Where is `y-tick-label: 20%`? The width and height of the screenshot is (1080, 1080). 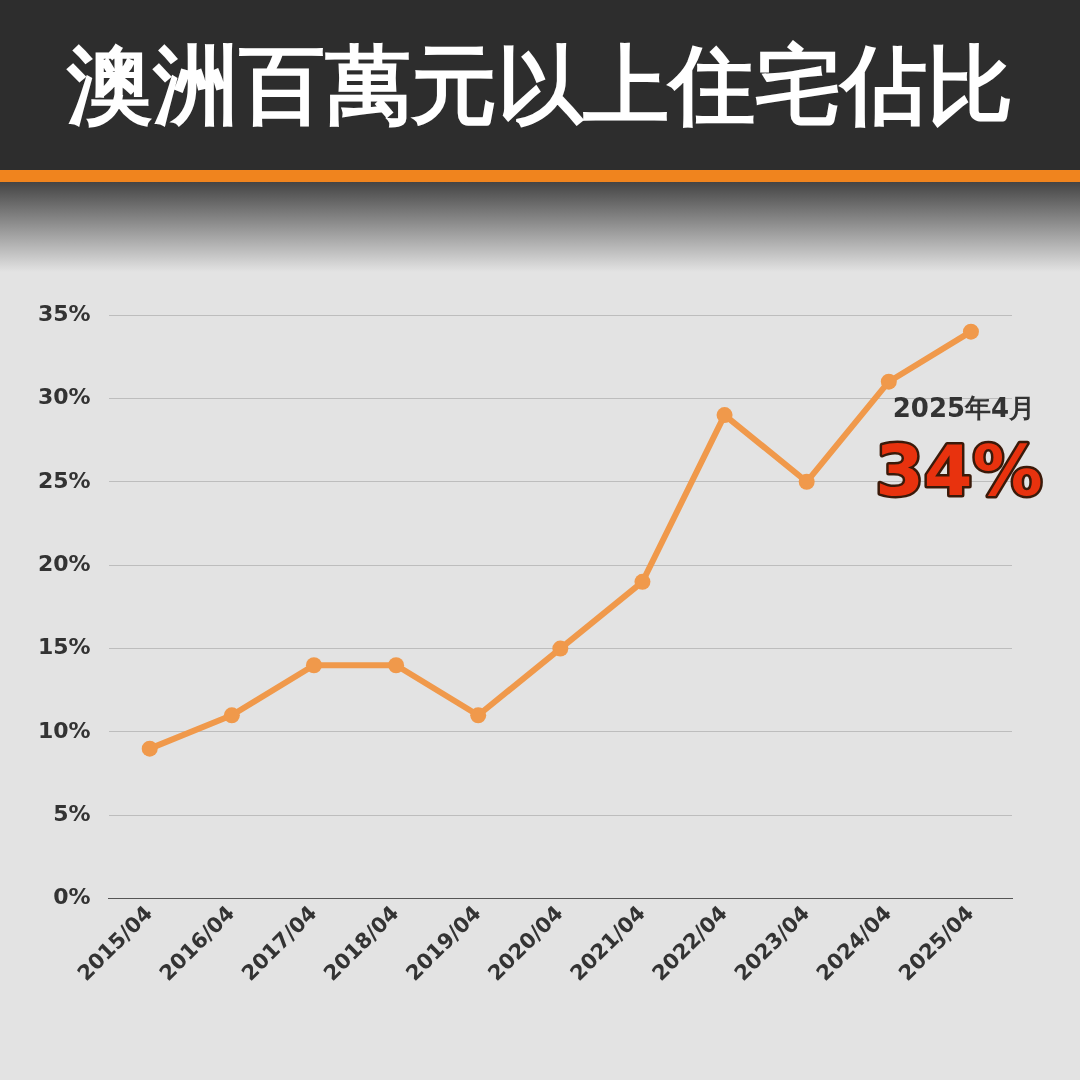
y-tick-label: 20% is located at coordinates (64, 563).